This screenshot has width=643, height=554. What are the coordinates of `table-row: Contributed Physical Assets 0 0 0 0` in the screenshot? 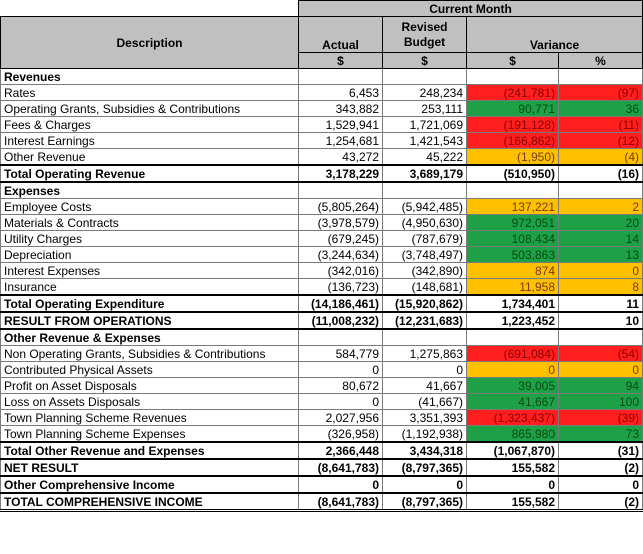 It's located at (321, 369).